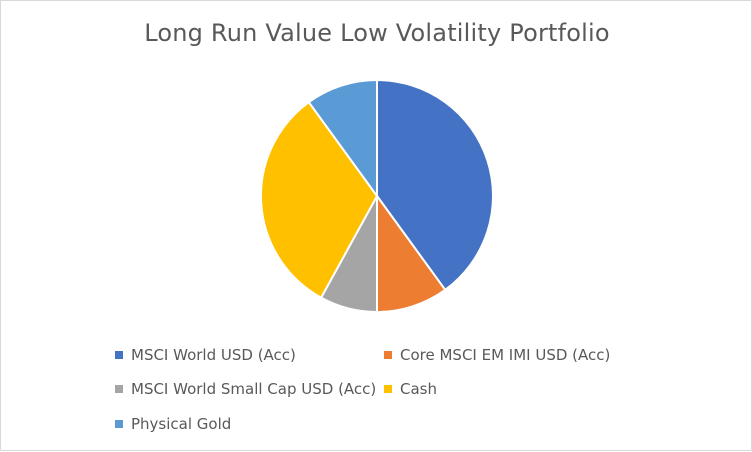 This screenshot has height=452, width=752. Describe the element at coordinates (213, 355) in the screenshot. I see `legend-label: MSCI World USD (Acc)` at that location.